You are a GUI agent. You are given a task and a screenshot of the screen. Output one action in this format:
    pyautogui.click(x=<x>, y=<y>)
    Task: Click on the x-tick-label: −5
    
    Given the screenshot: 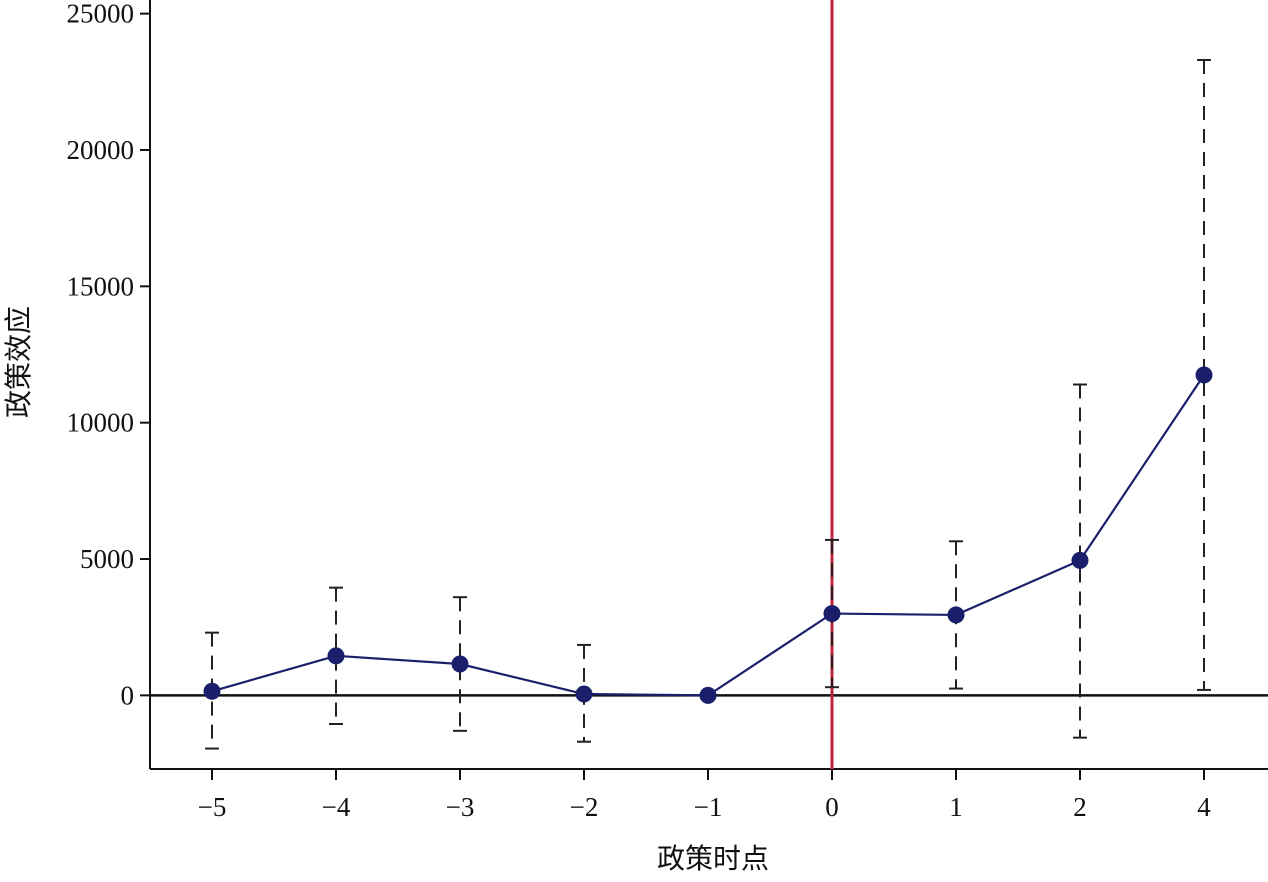 What is the action you would take?
    pyautogui.click(x=212, y=807)
    